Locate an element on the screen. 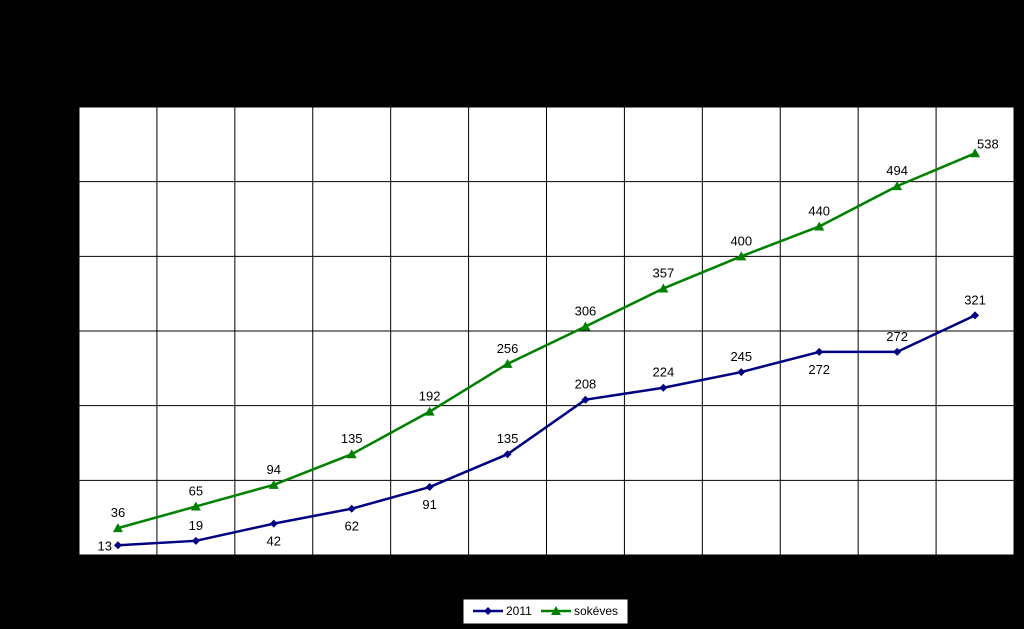  legend-label-sokeves: sokéves is located at coordinates (596, 611).